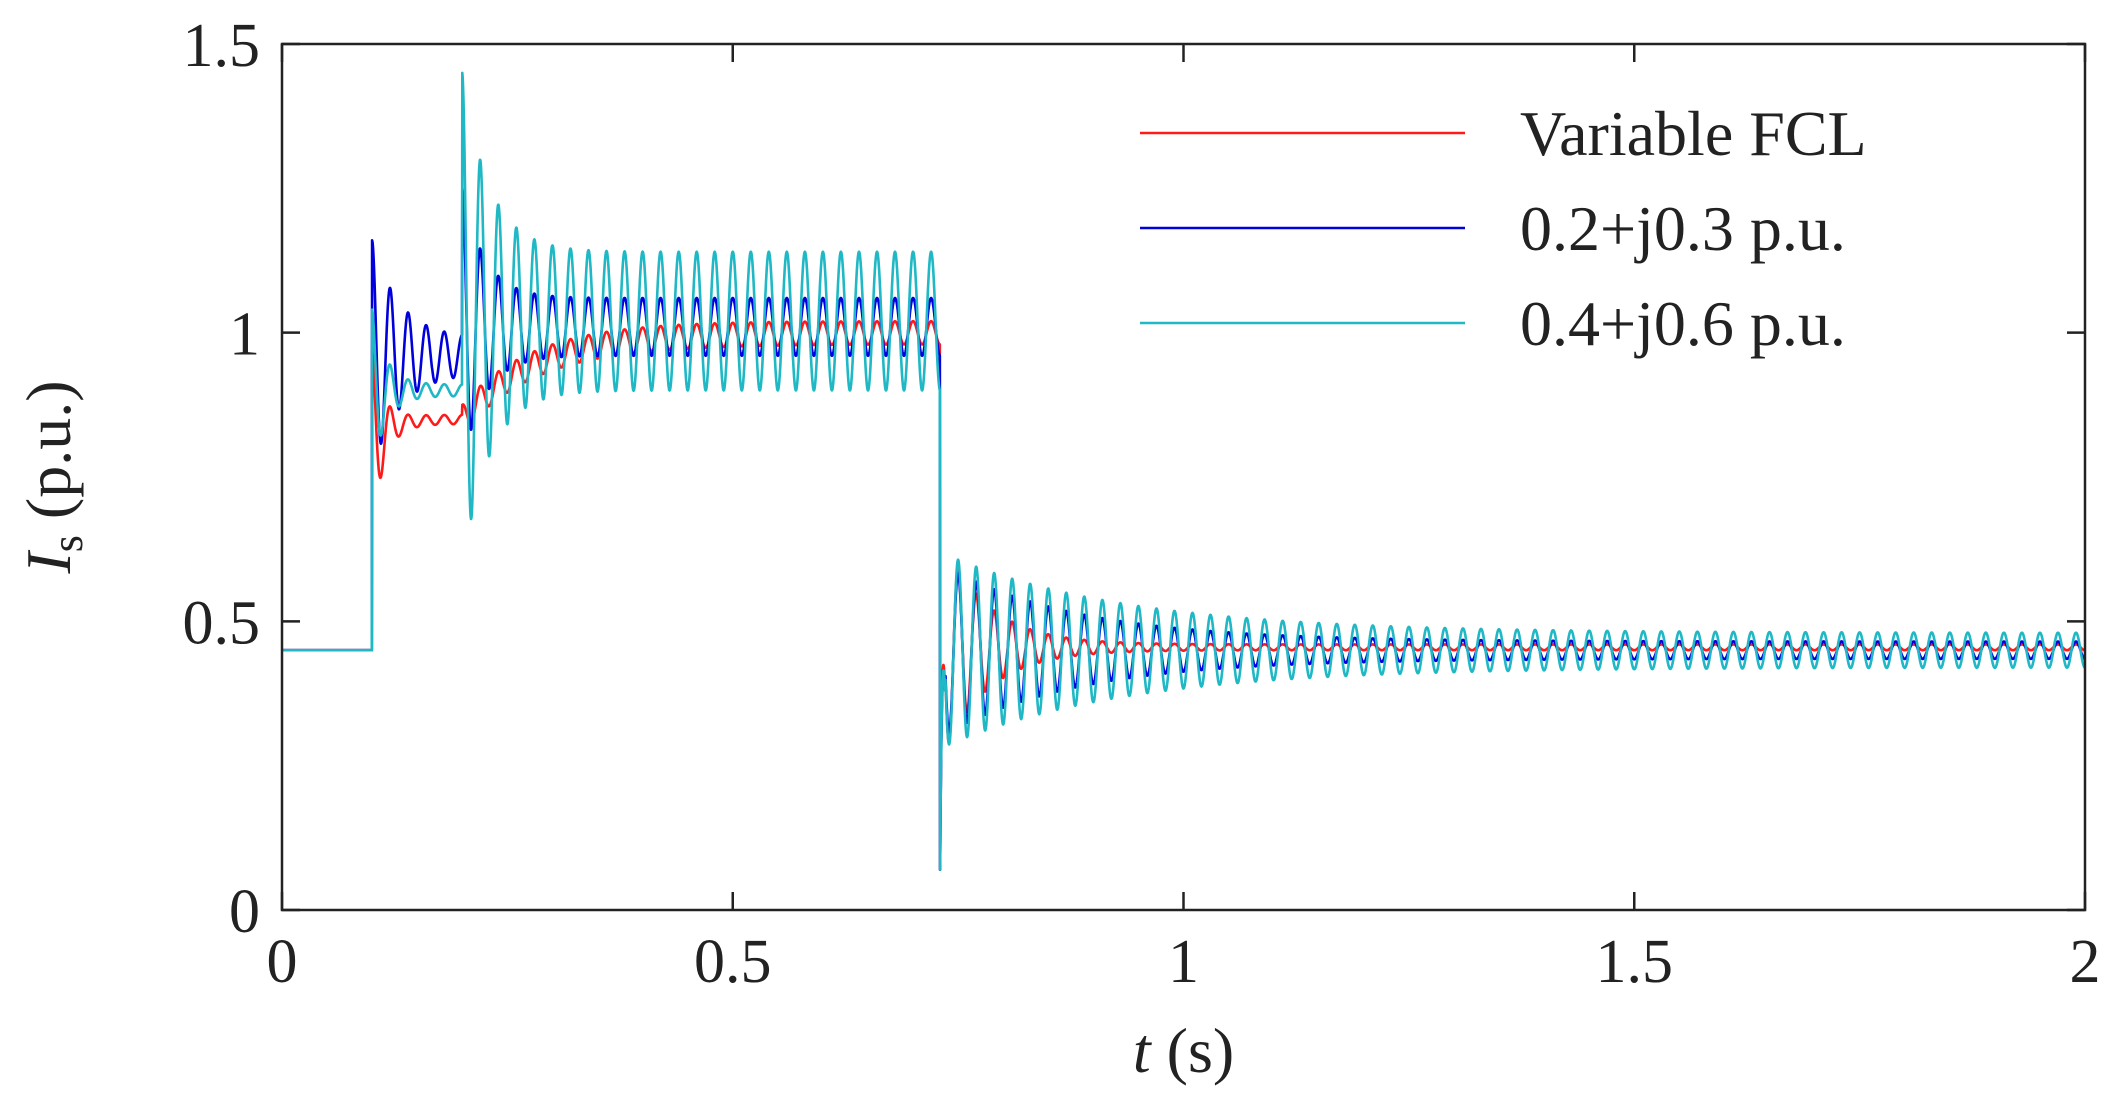 Image resolution: width=2118 pixels, height=1120 pixels. What do you see at coordinates (733, 962) in the screenshot?
I see `x-tick-label: 0.5` at bounding box center [733, 962].